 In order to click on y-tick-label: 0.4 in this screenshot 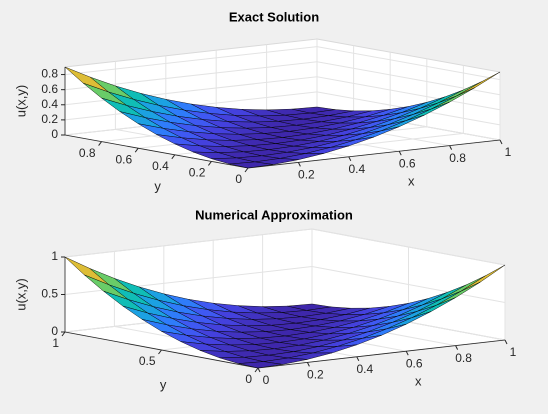, I will do `click(160, 166)`.